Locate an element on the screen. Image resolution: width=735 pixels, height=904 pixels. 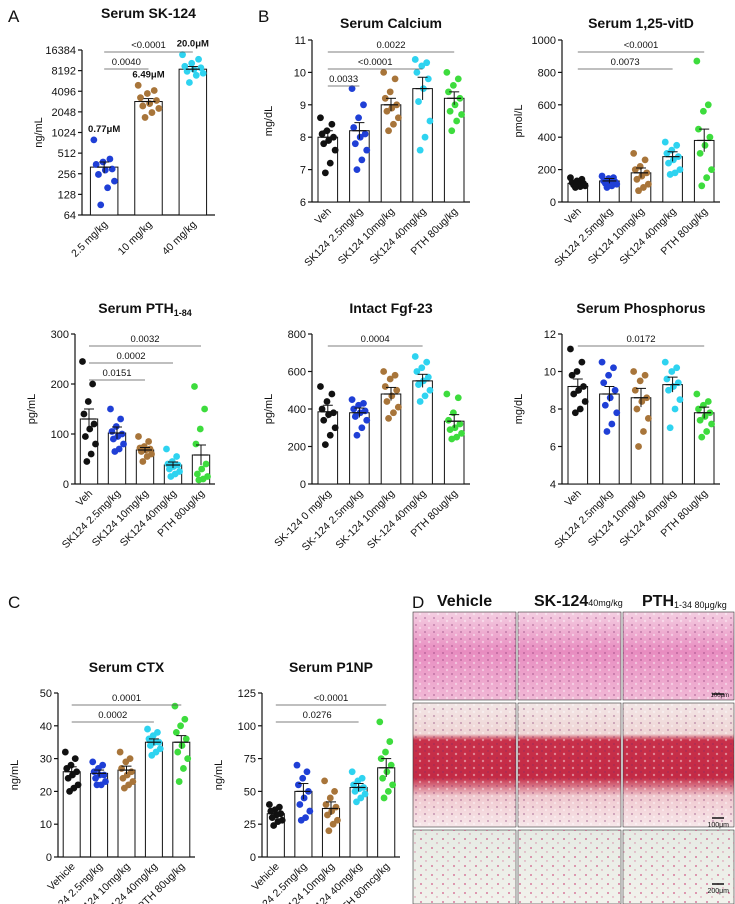
y-tick-label: 100 is located at coordinates (247, 727).